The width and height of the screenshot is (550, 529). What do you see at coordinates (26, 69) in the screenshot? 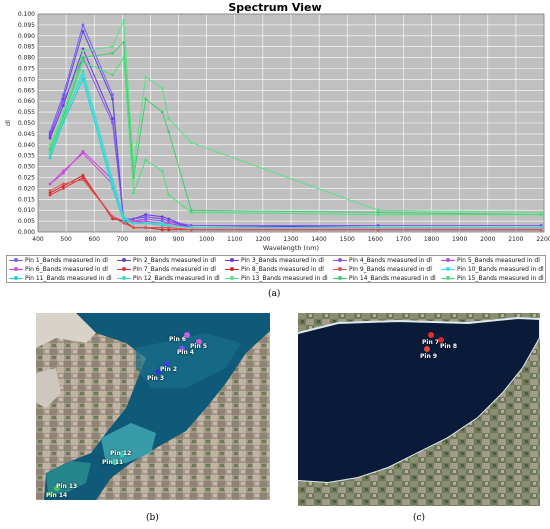
I see `y-tick-label: 0.075` at bounding box center [26, 69].